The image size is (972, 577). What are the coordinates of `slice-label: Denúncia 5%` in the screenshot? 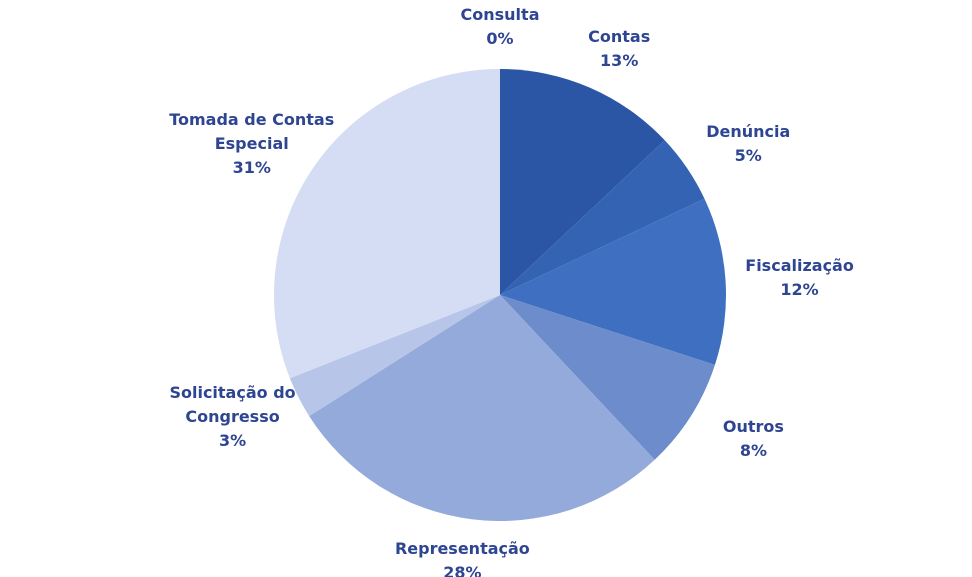 It's located at (748, 144).